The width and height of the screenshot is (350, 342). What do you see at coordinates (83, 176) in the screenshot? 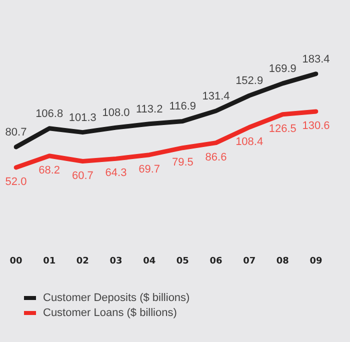
I see `data-label: 60.7` at bounding box center [83, 176].